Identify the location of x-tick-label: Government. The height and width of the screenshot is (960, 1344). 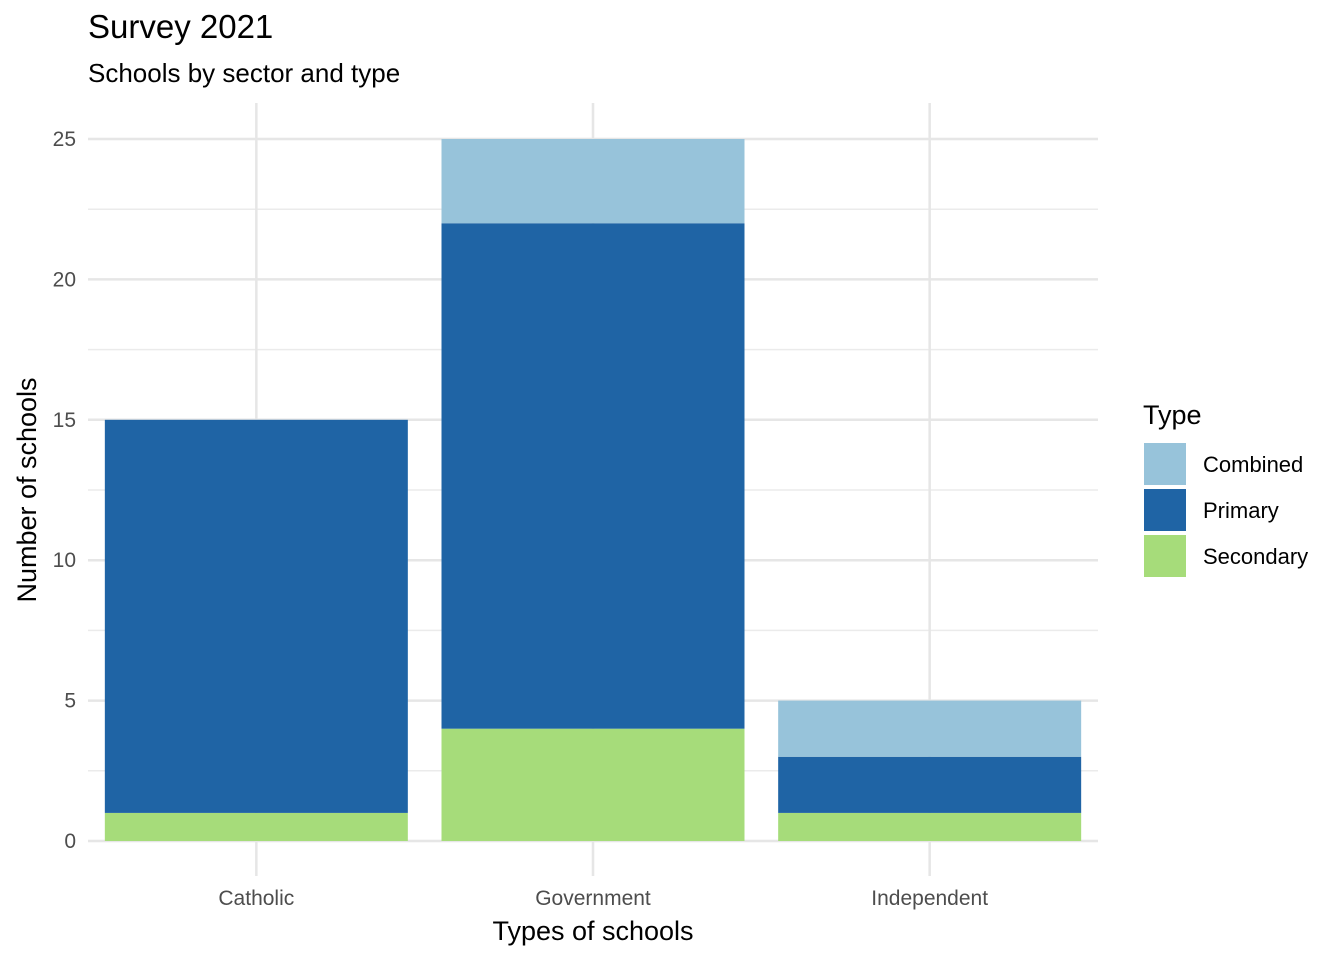
(593, 898).